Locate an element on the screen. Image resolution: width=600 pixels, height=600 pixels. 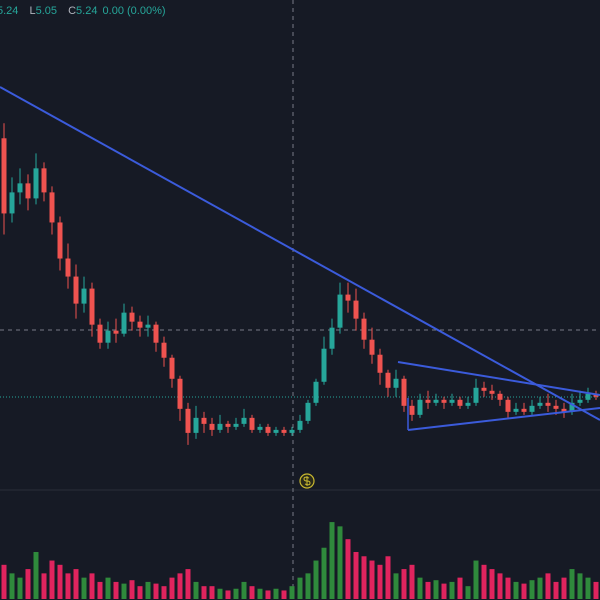
ohlc-value: 5.05 is located at coordinates (46, 11).